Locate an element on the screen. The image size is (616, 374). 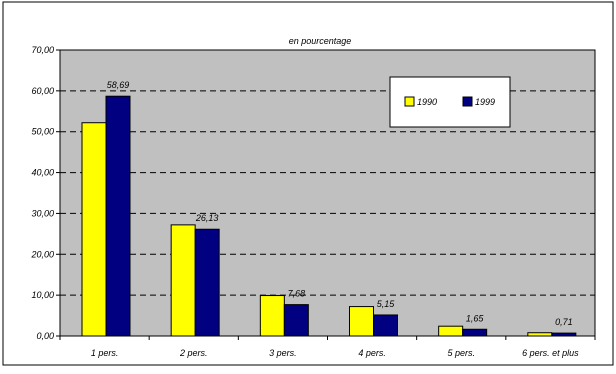
data-label: 7,68 is located at coordinates (297, 294).